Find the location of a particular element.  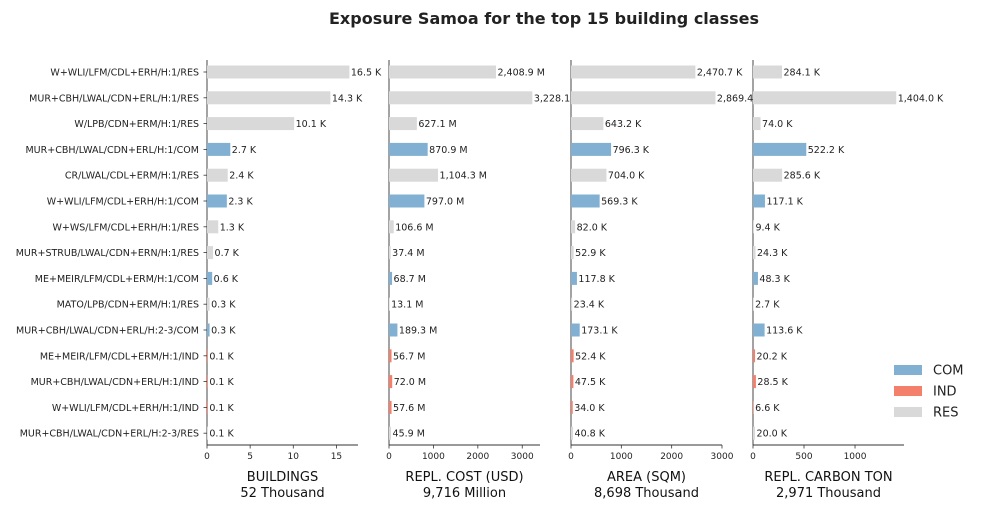

x-axis-label: REPL. CARBON TON is located at coordinates (828, 477).